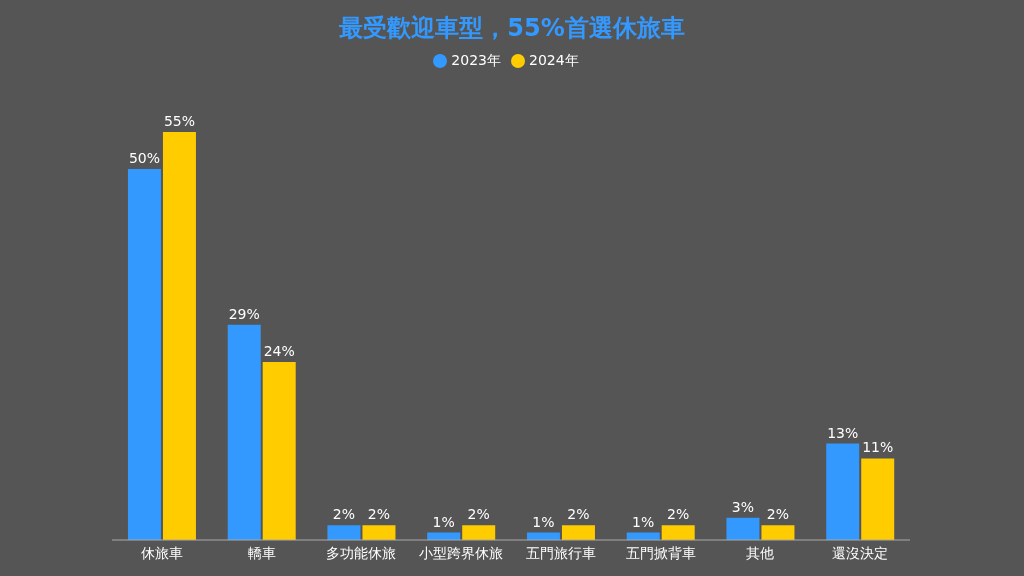 The height and width of the screenshot is (576, 1024). I want to click on x-tick-label: 五門掀背車, so click(660, 552).